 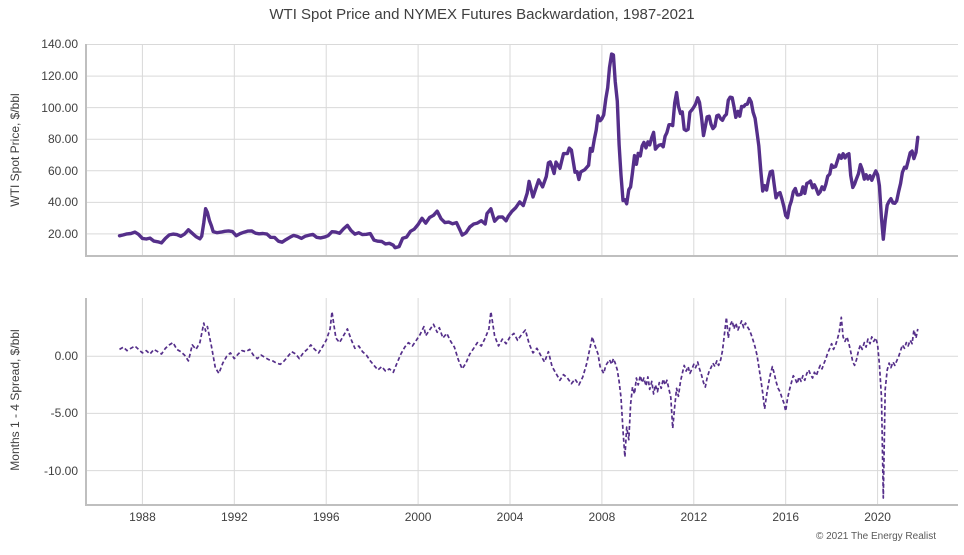 What do you see at coordinates (786, 517) in the screenshot?
I see `x-tick-label: 2016` at bounding box center [786, 517].